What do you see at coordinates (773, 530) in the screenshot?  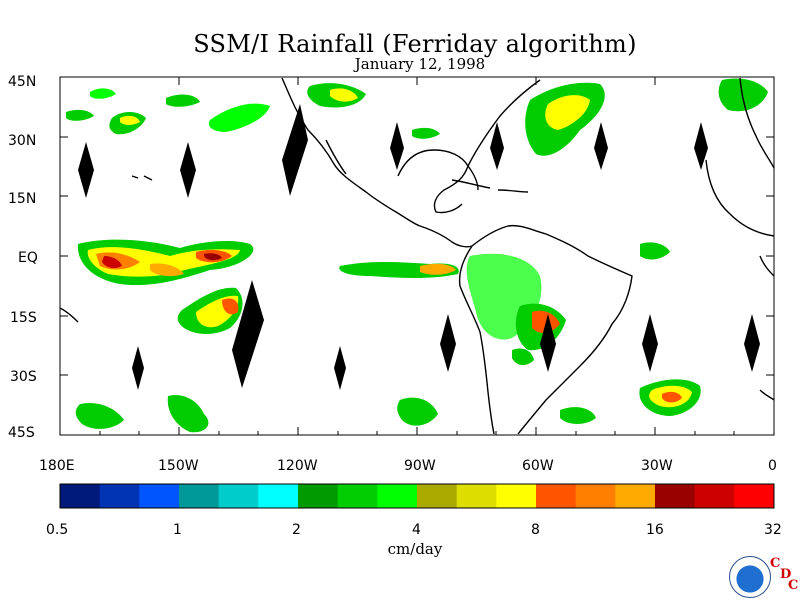 I see `colorbar-tick-label: 32` at bounding box center [773, 530].